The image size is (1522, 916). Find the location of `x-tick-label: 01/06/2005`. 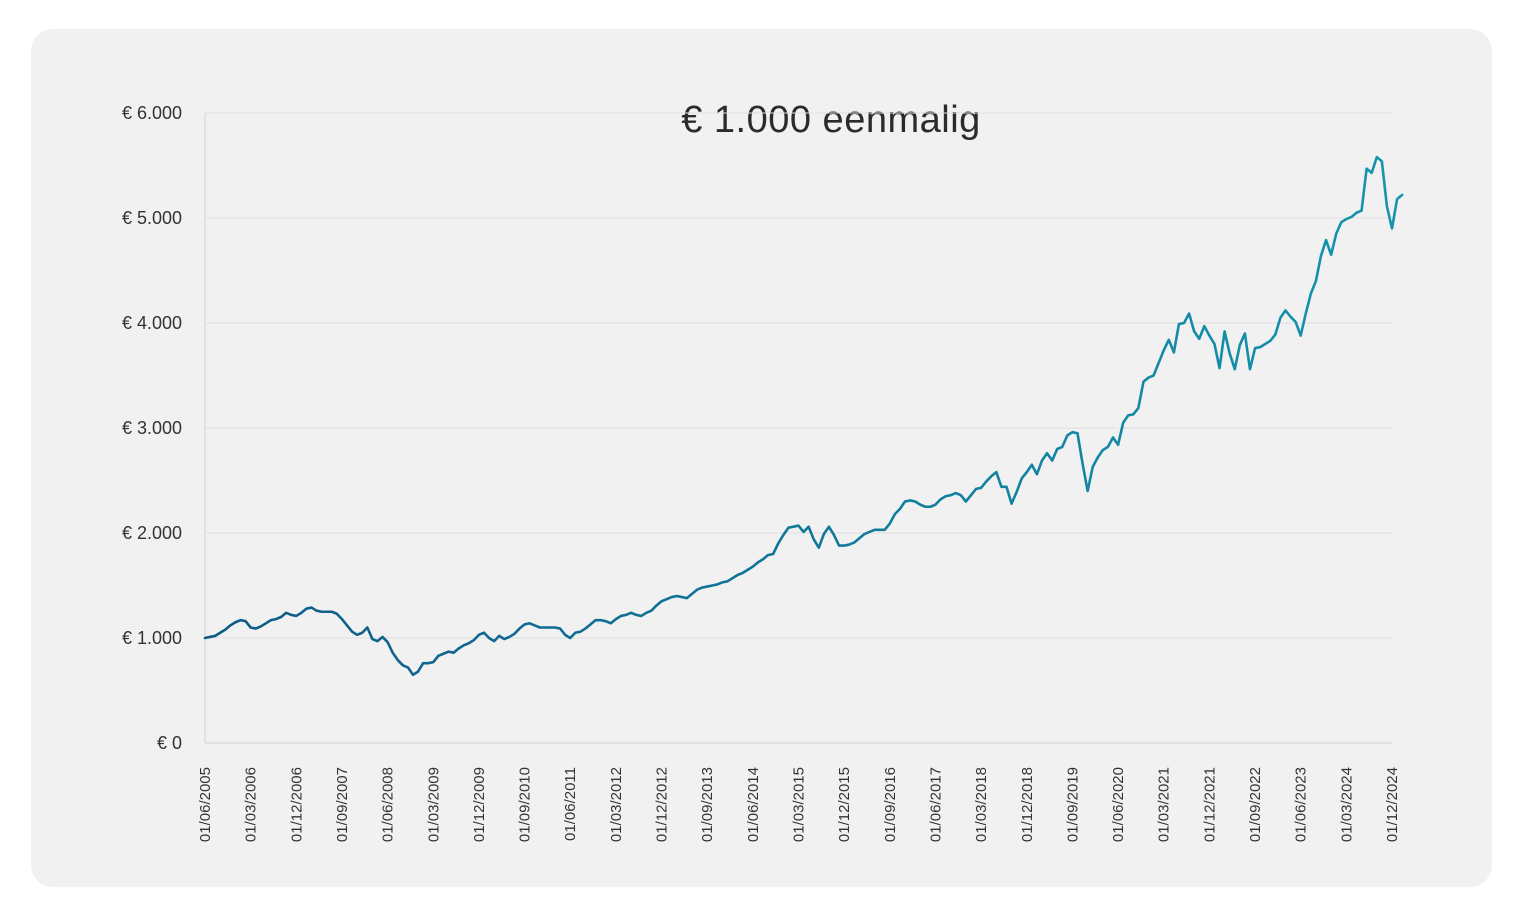

x-tick-label: 01/06/2005 is located at coordinates (205, 804).